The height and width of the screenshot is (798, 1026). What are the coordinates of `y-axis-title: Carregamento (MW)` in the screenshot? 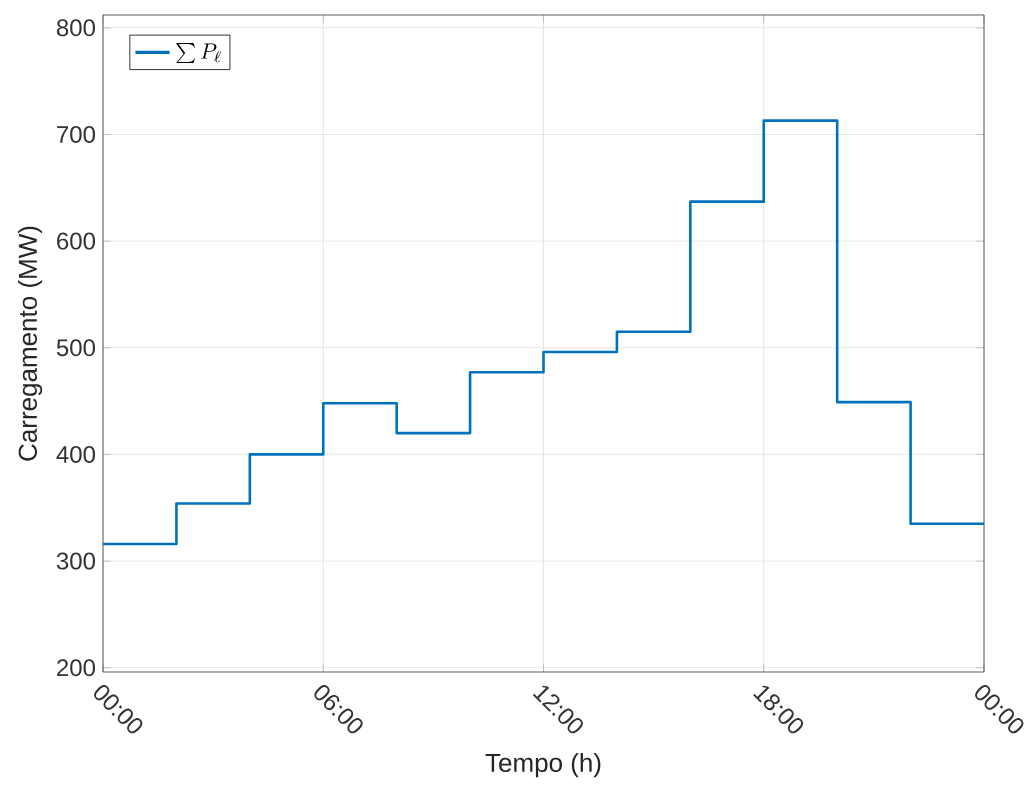 It's located at (30, 343).